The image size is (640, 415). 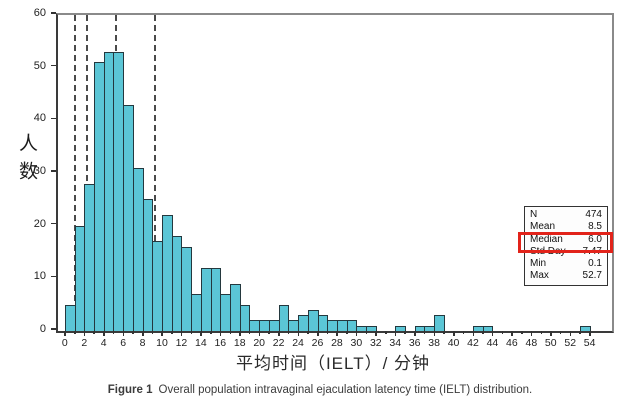 I want to click on x-tick-label: 40, so click(x=453, y=343).